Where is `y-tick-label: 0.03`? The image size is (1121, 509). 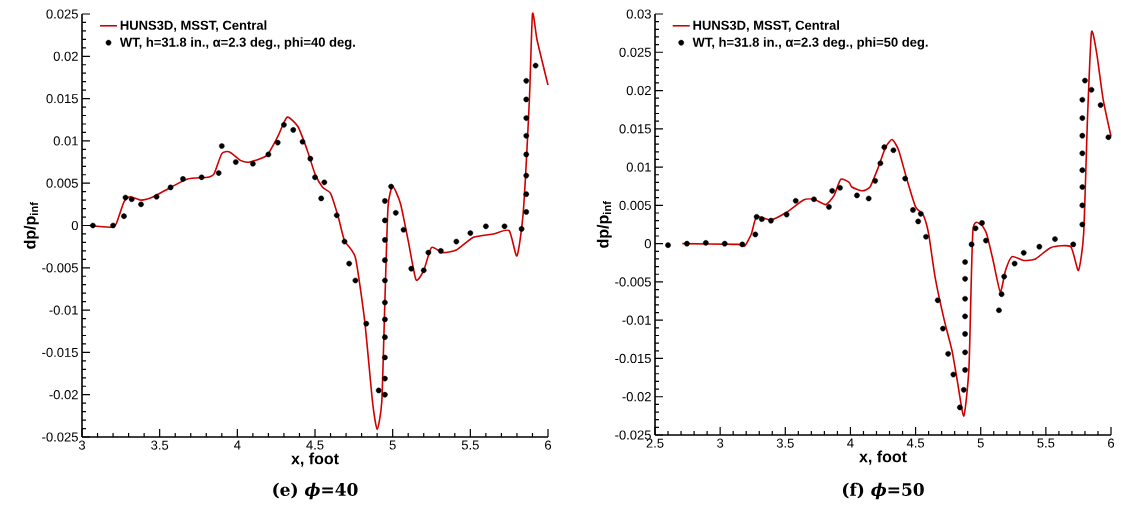 y-tick-label: 0.03 is located at coordinates (638, 14).